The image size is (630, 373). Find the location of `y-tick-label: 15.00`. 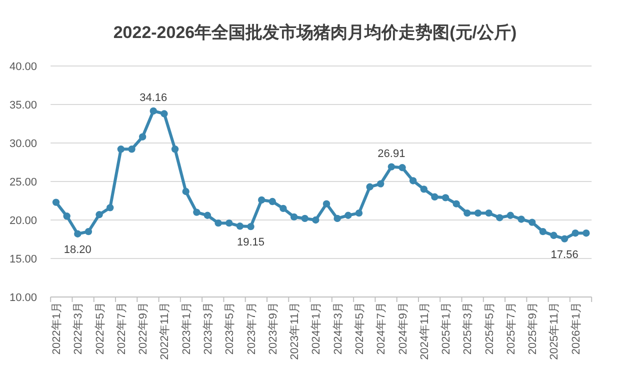

y-tick-label: 15.00 is located at coordinates (23, 260).